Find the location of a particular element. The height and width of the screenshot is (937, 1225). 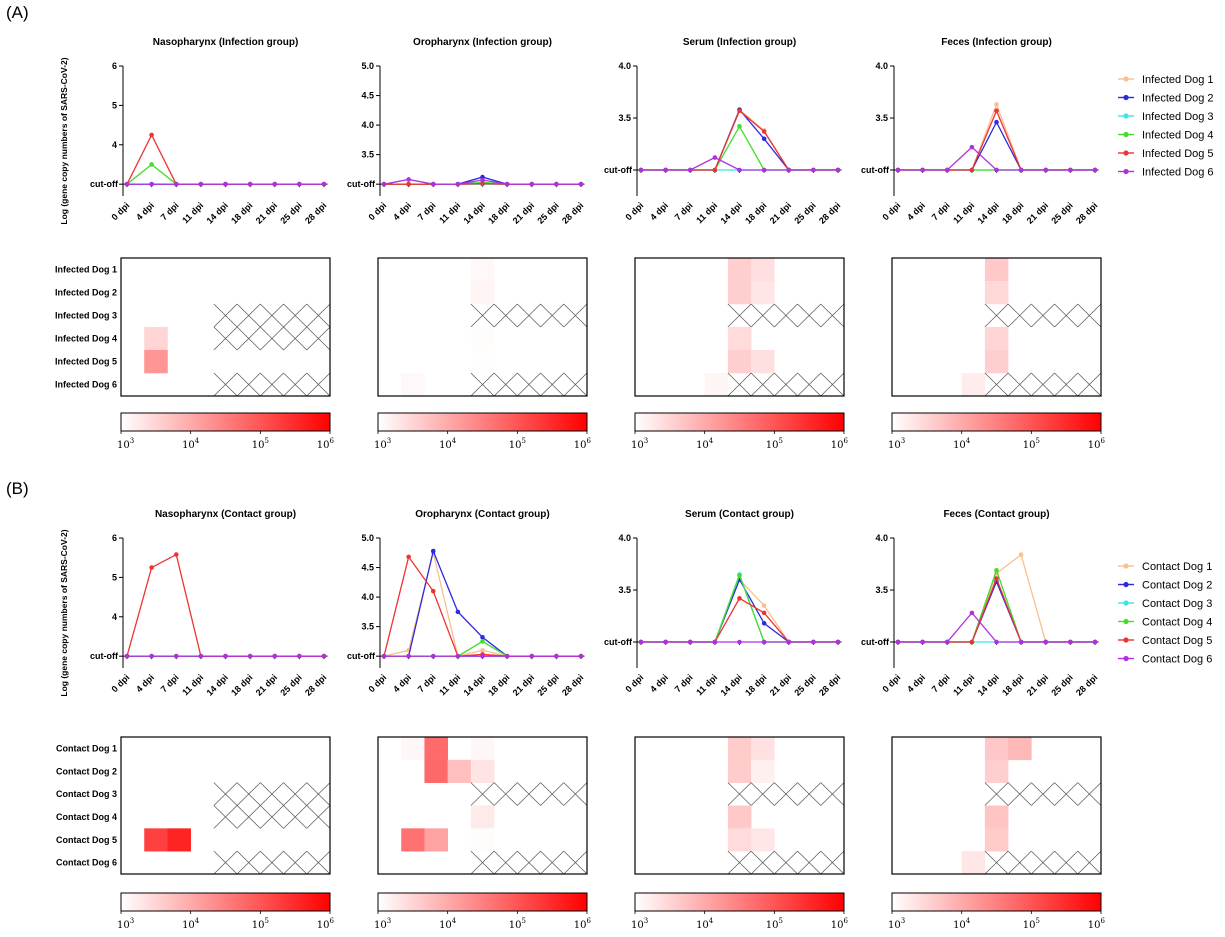

chart-title: Oropharynx (Infection group) is located at coordinates (482, 42).